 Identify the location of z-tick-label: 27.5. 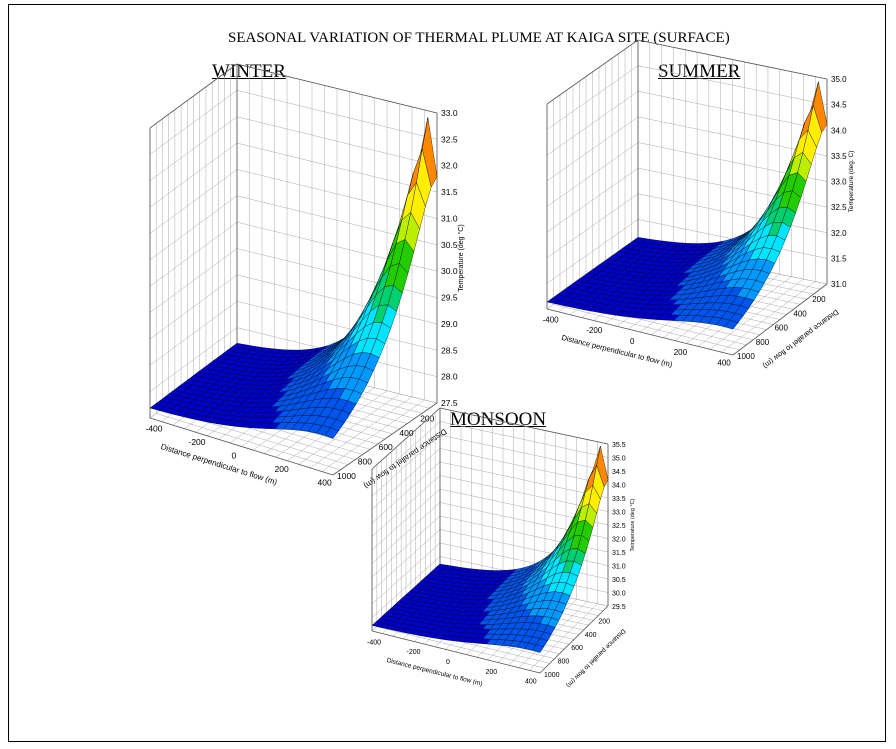
(449, 403).